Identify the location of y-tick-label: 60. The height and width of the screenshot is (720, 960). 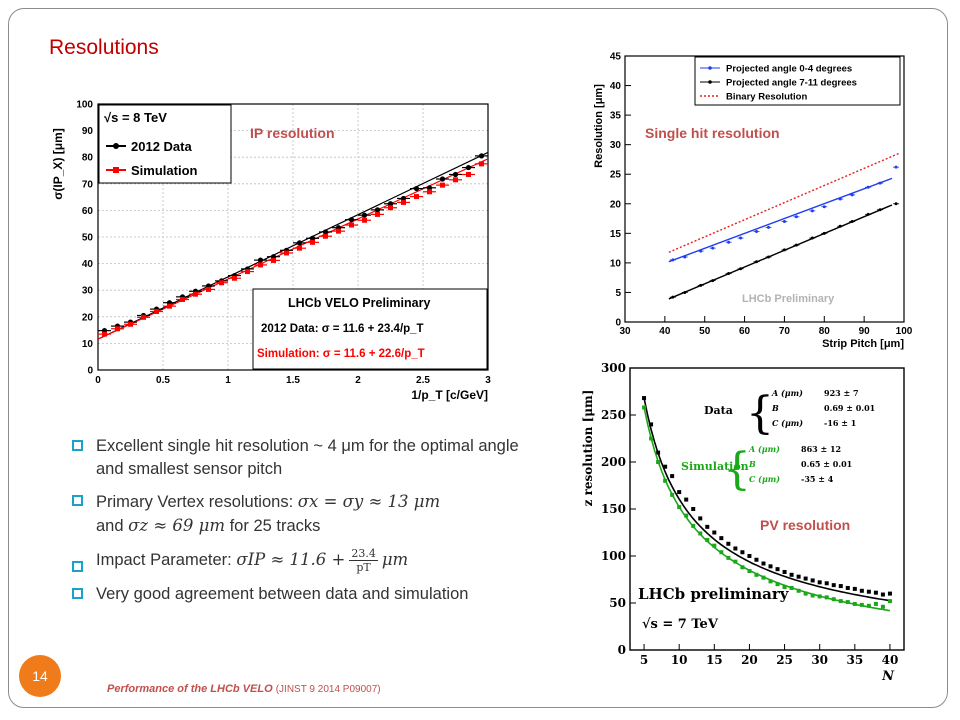
(88, 211).